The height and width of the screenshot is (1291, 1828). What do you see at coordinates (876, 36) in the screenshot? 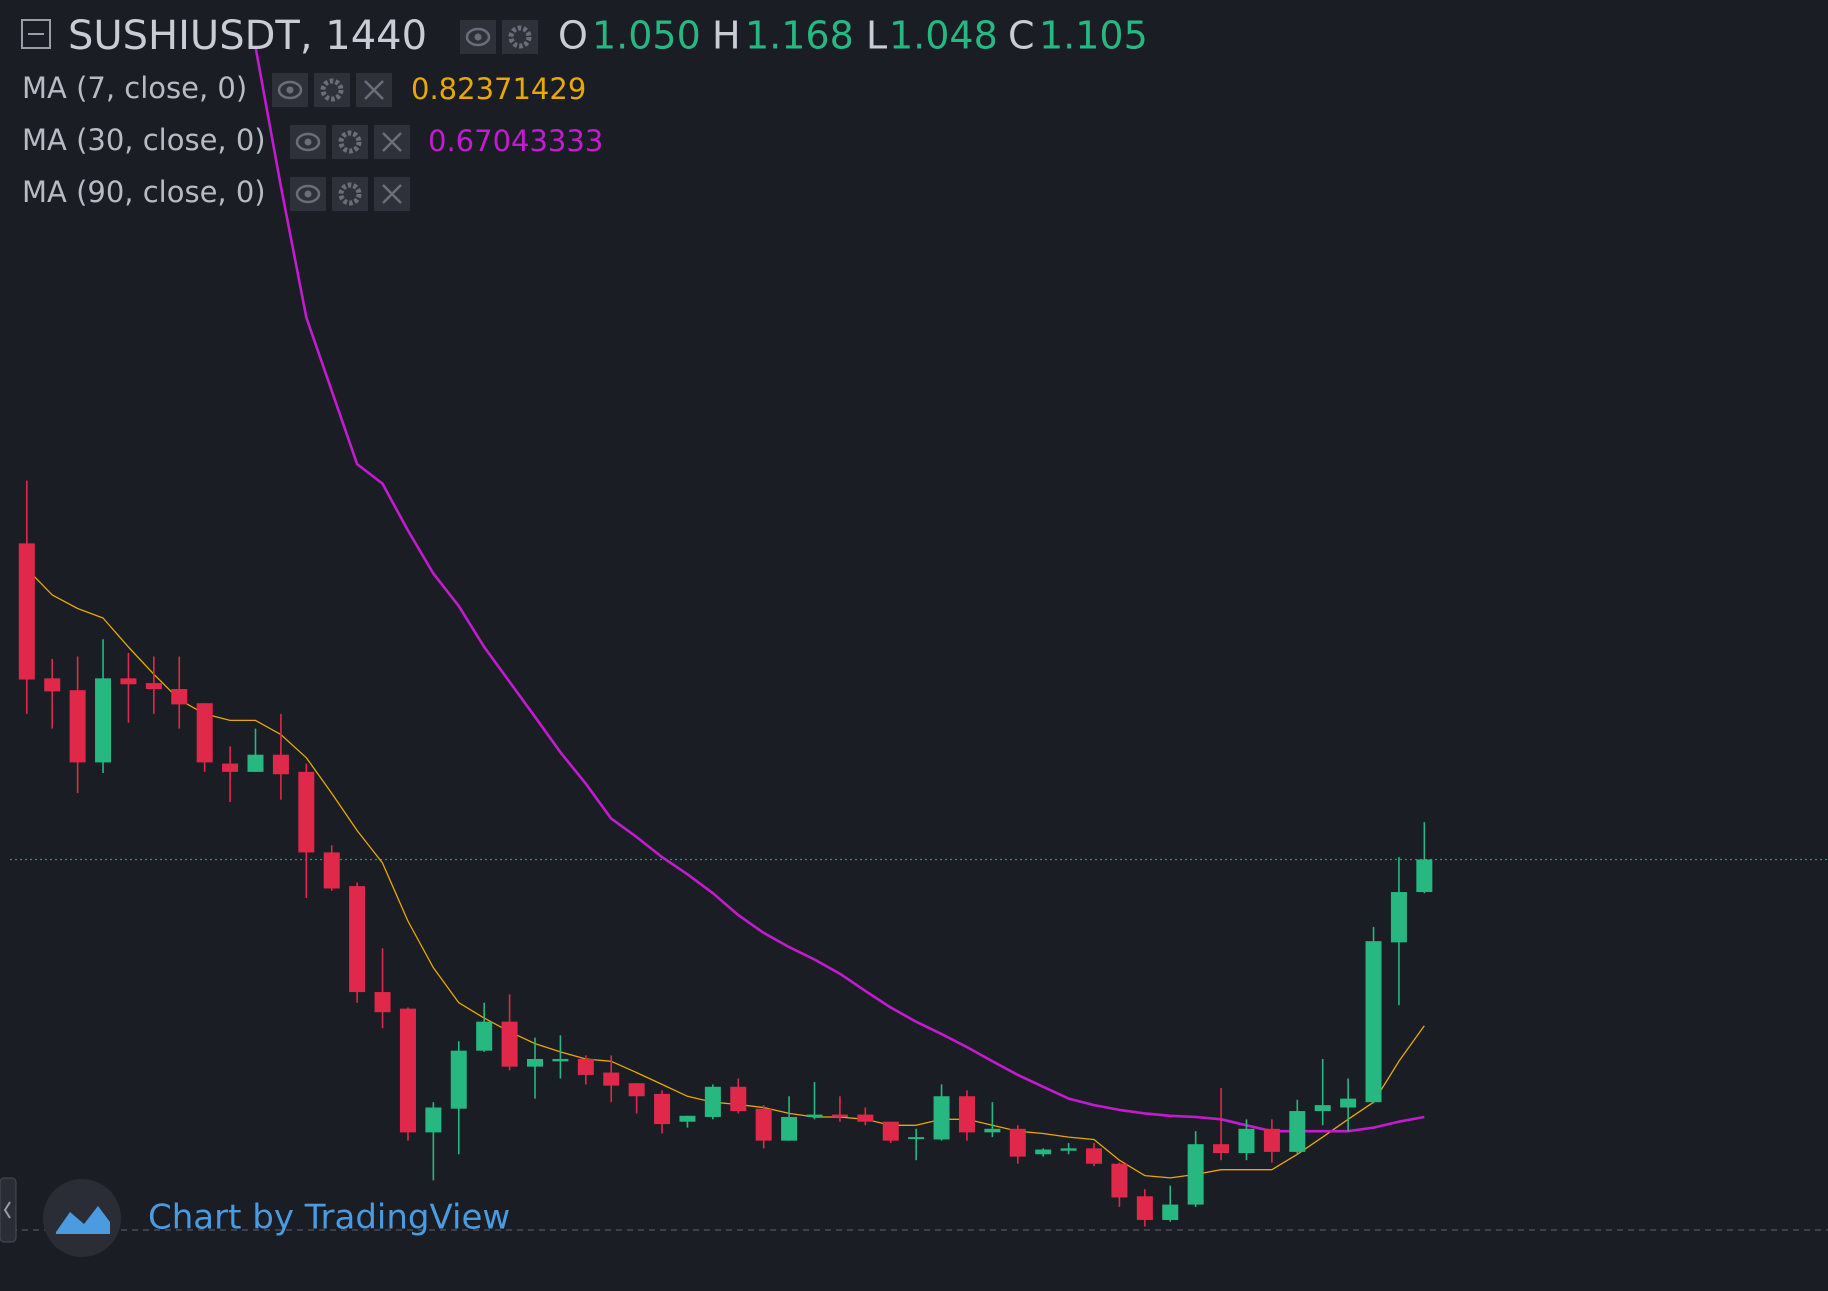
I see `ohlc-key: L` at bounding box center [876, 36].